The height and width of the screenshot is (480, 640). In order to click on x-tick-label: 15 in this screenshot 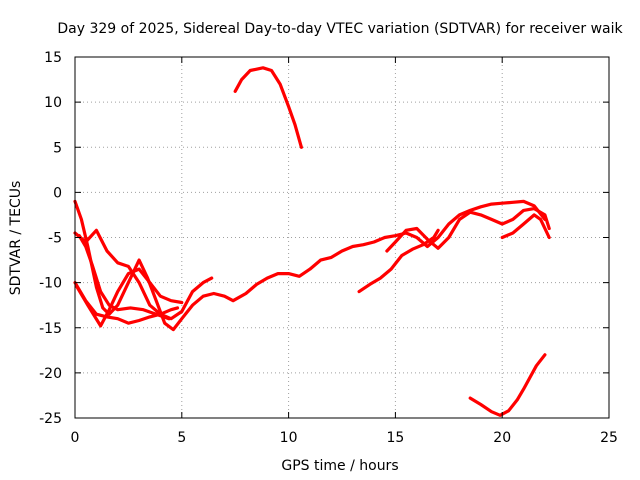, I will do `click(395, 438)`.